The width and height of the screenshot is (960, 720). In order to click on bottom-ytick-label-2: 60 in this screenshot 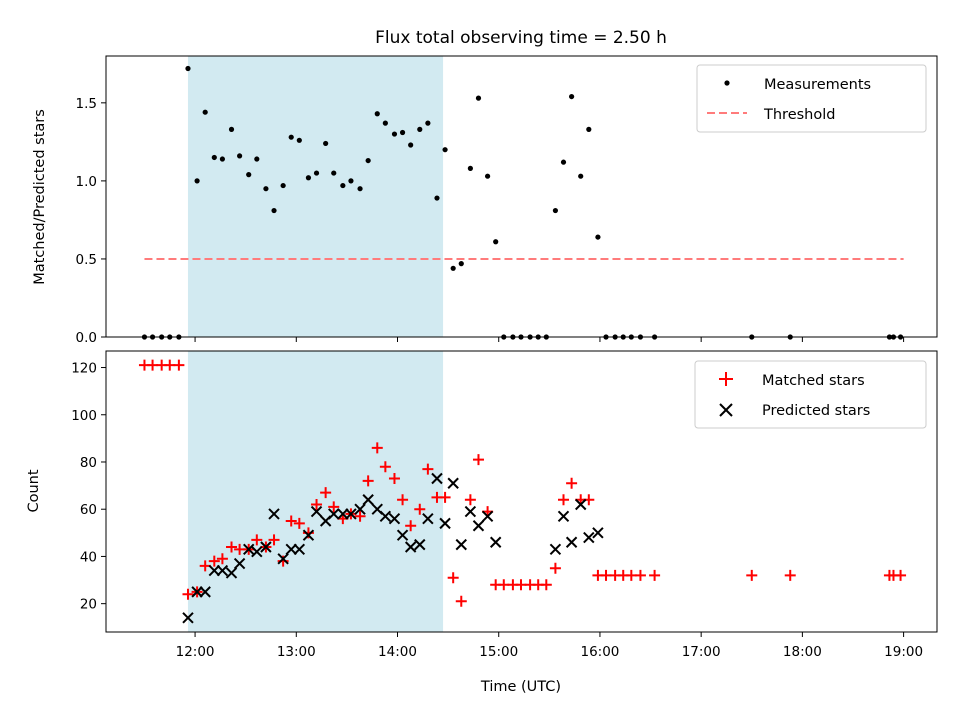, I will do `click(88, 510)`.